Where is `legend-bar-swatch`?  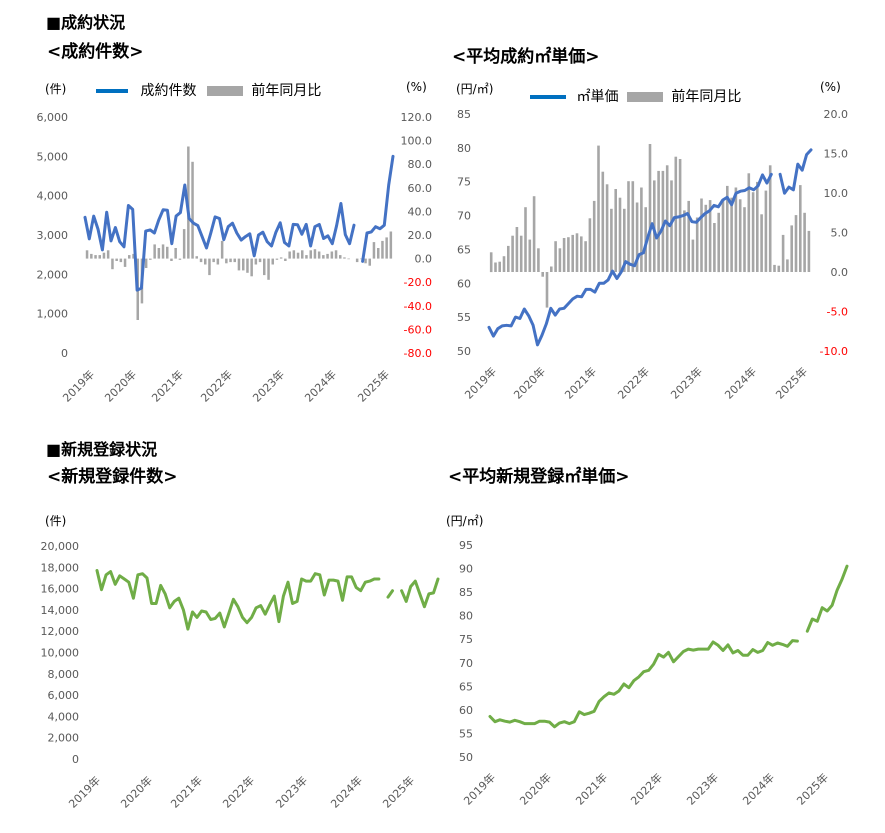
legend-bar-swatch is located at coordinates (224, 91).